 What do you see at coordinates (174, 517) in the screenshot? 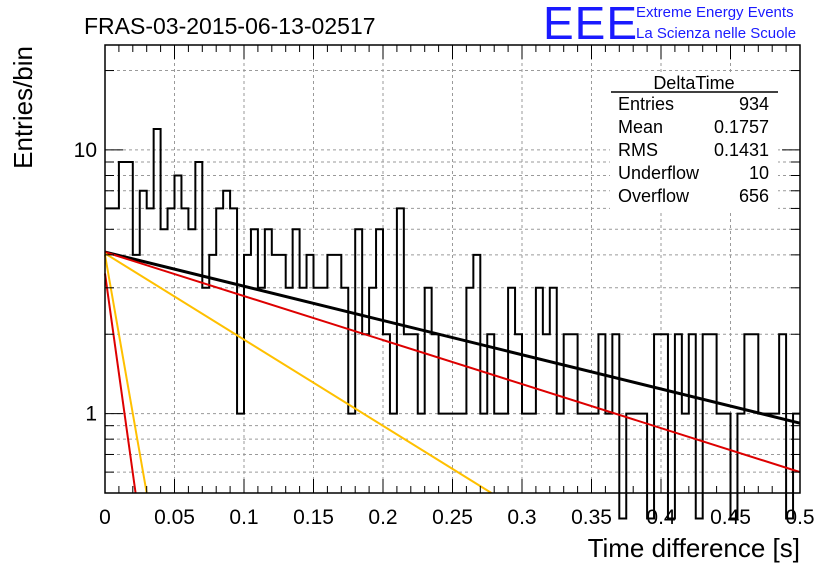
I see `x-tick-label: 0.05` at bounding box center [174, 517].